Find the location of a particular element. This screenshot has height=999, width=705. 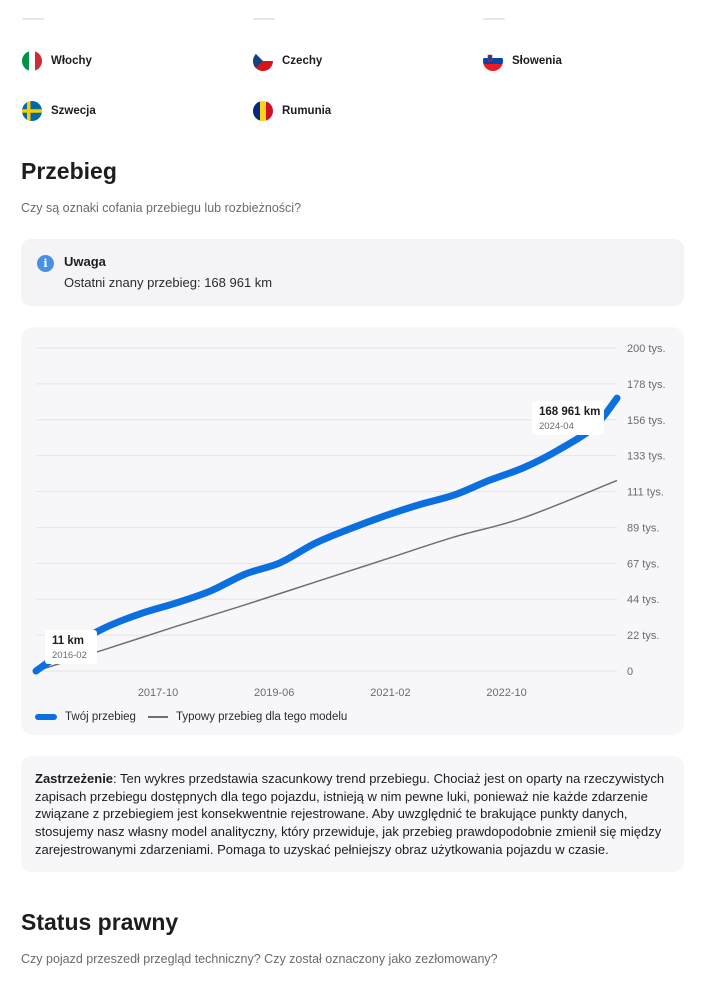

country-item-romania: Rumunia is located at coordinates (292, 111).